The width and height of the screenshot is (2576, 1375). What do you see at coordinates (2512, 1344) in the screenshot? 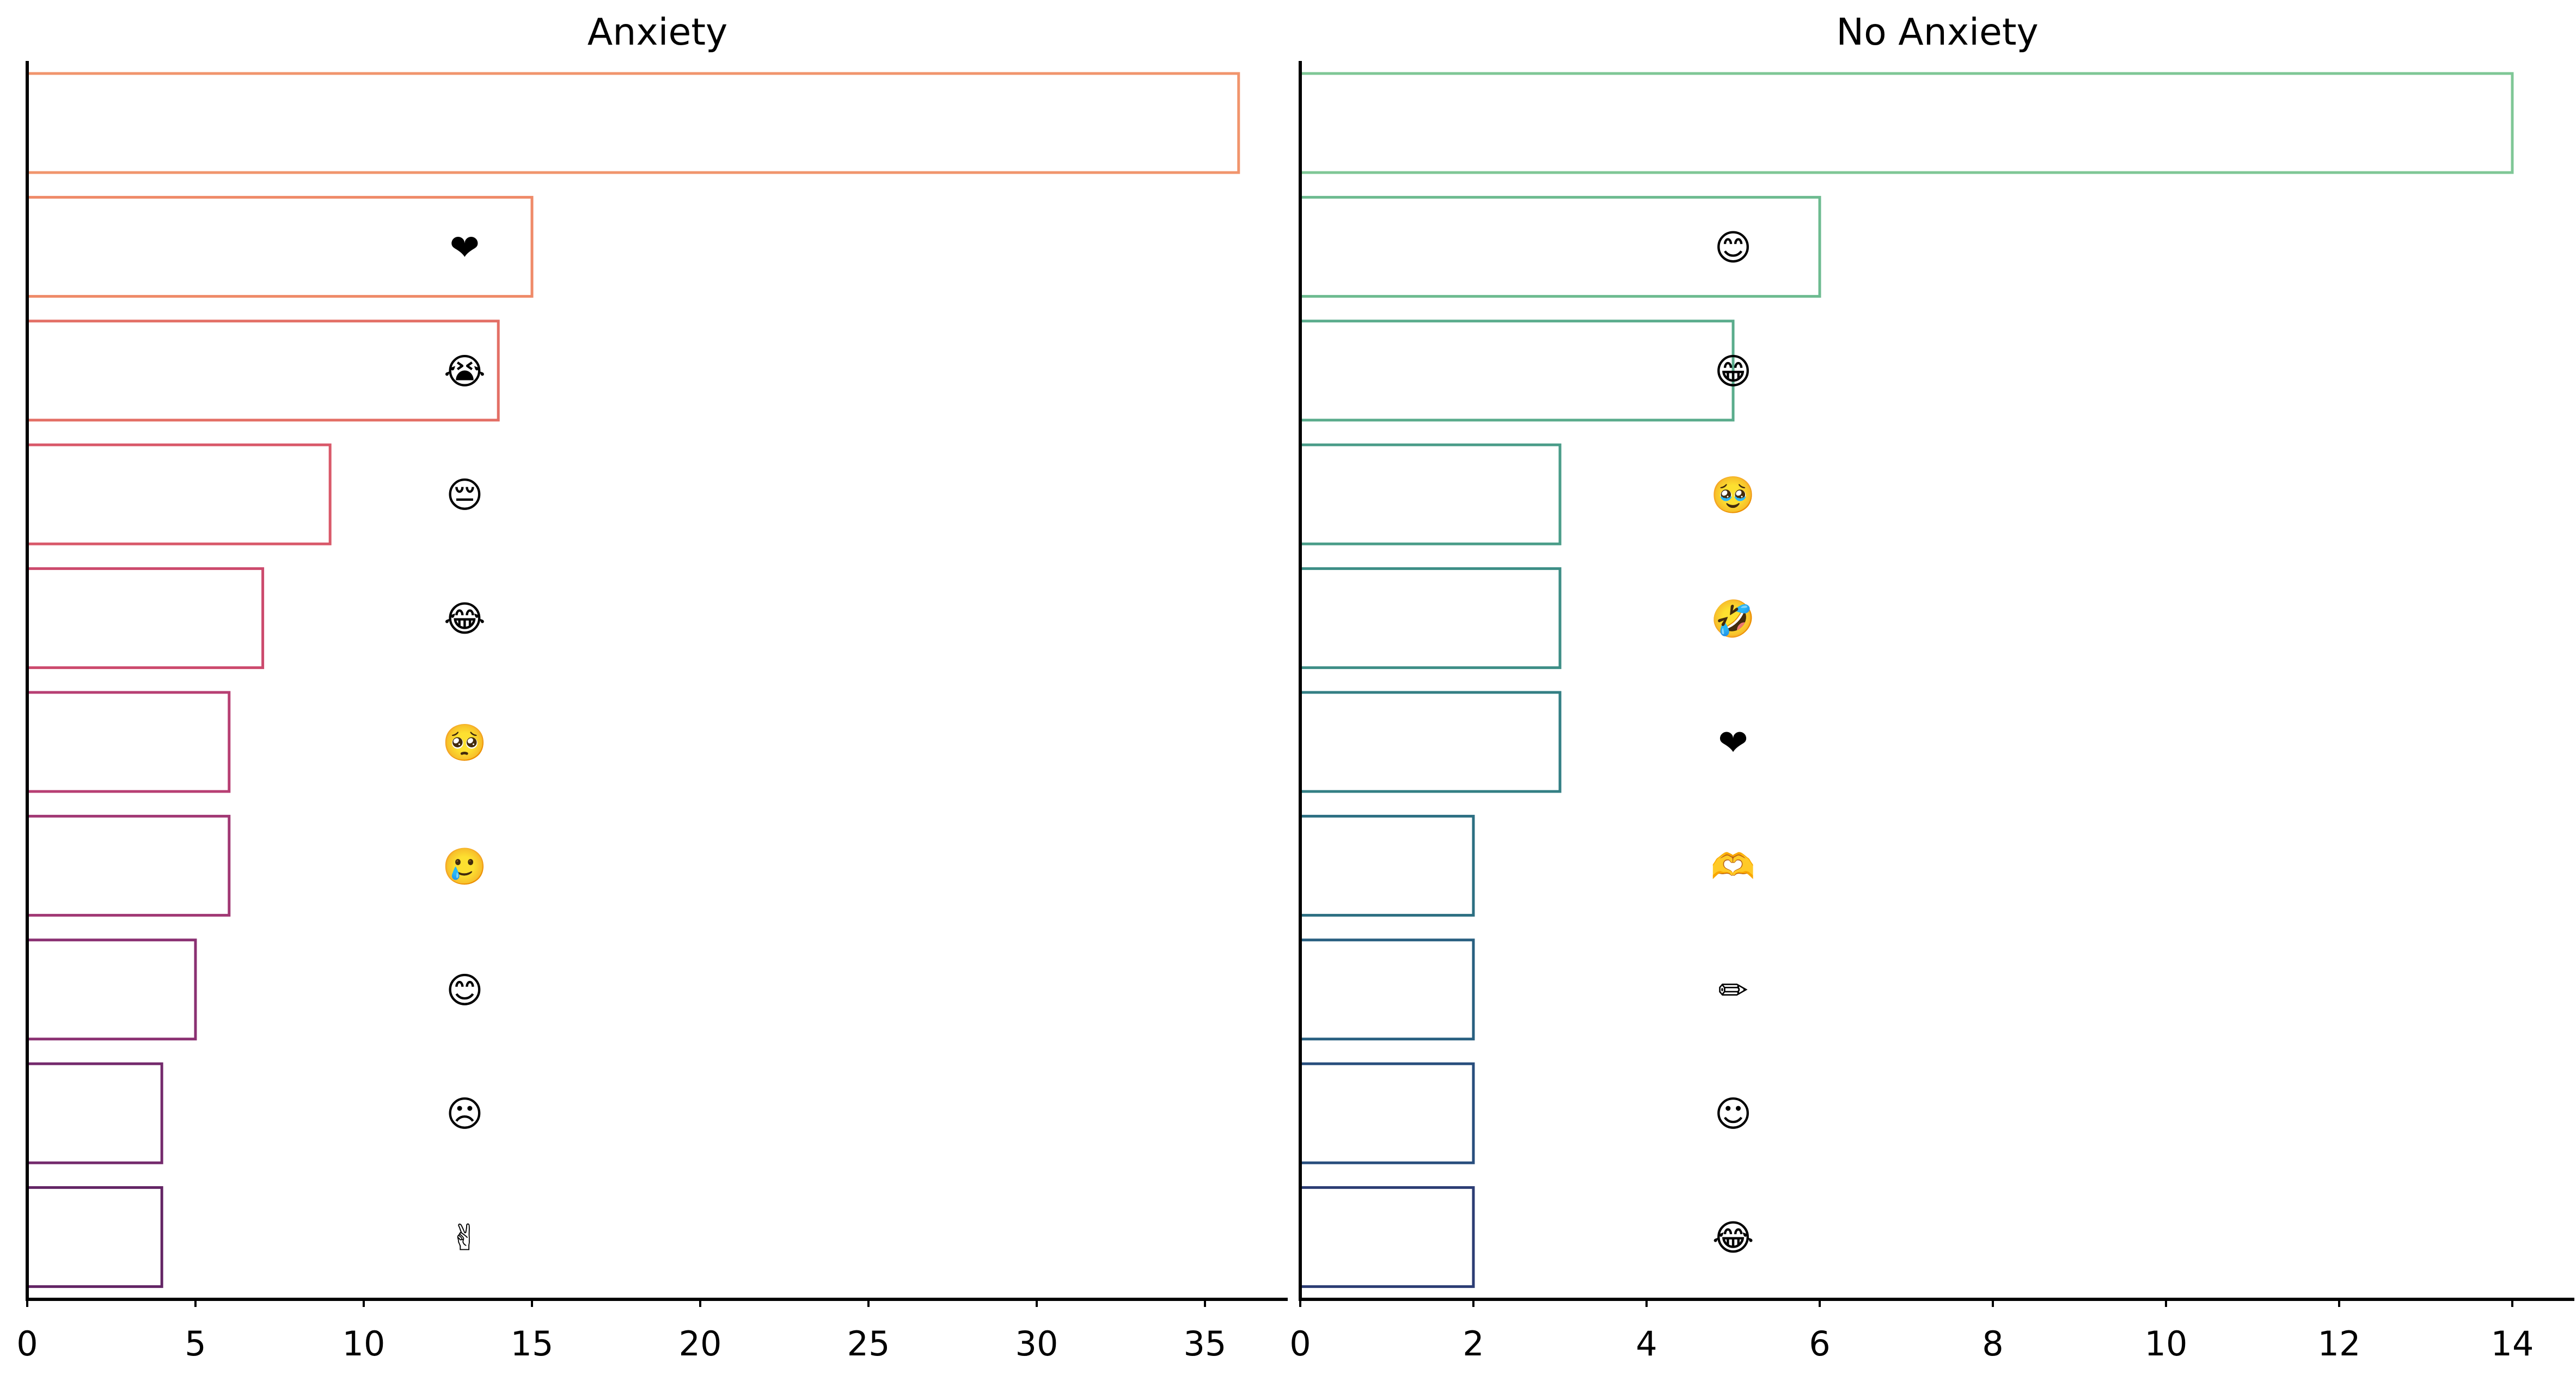
I see `x-tick-label-no-anxiety-7: 14` at bounding box center [2512, 1344].